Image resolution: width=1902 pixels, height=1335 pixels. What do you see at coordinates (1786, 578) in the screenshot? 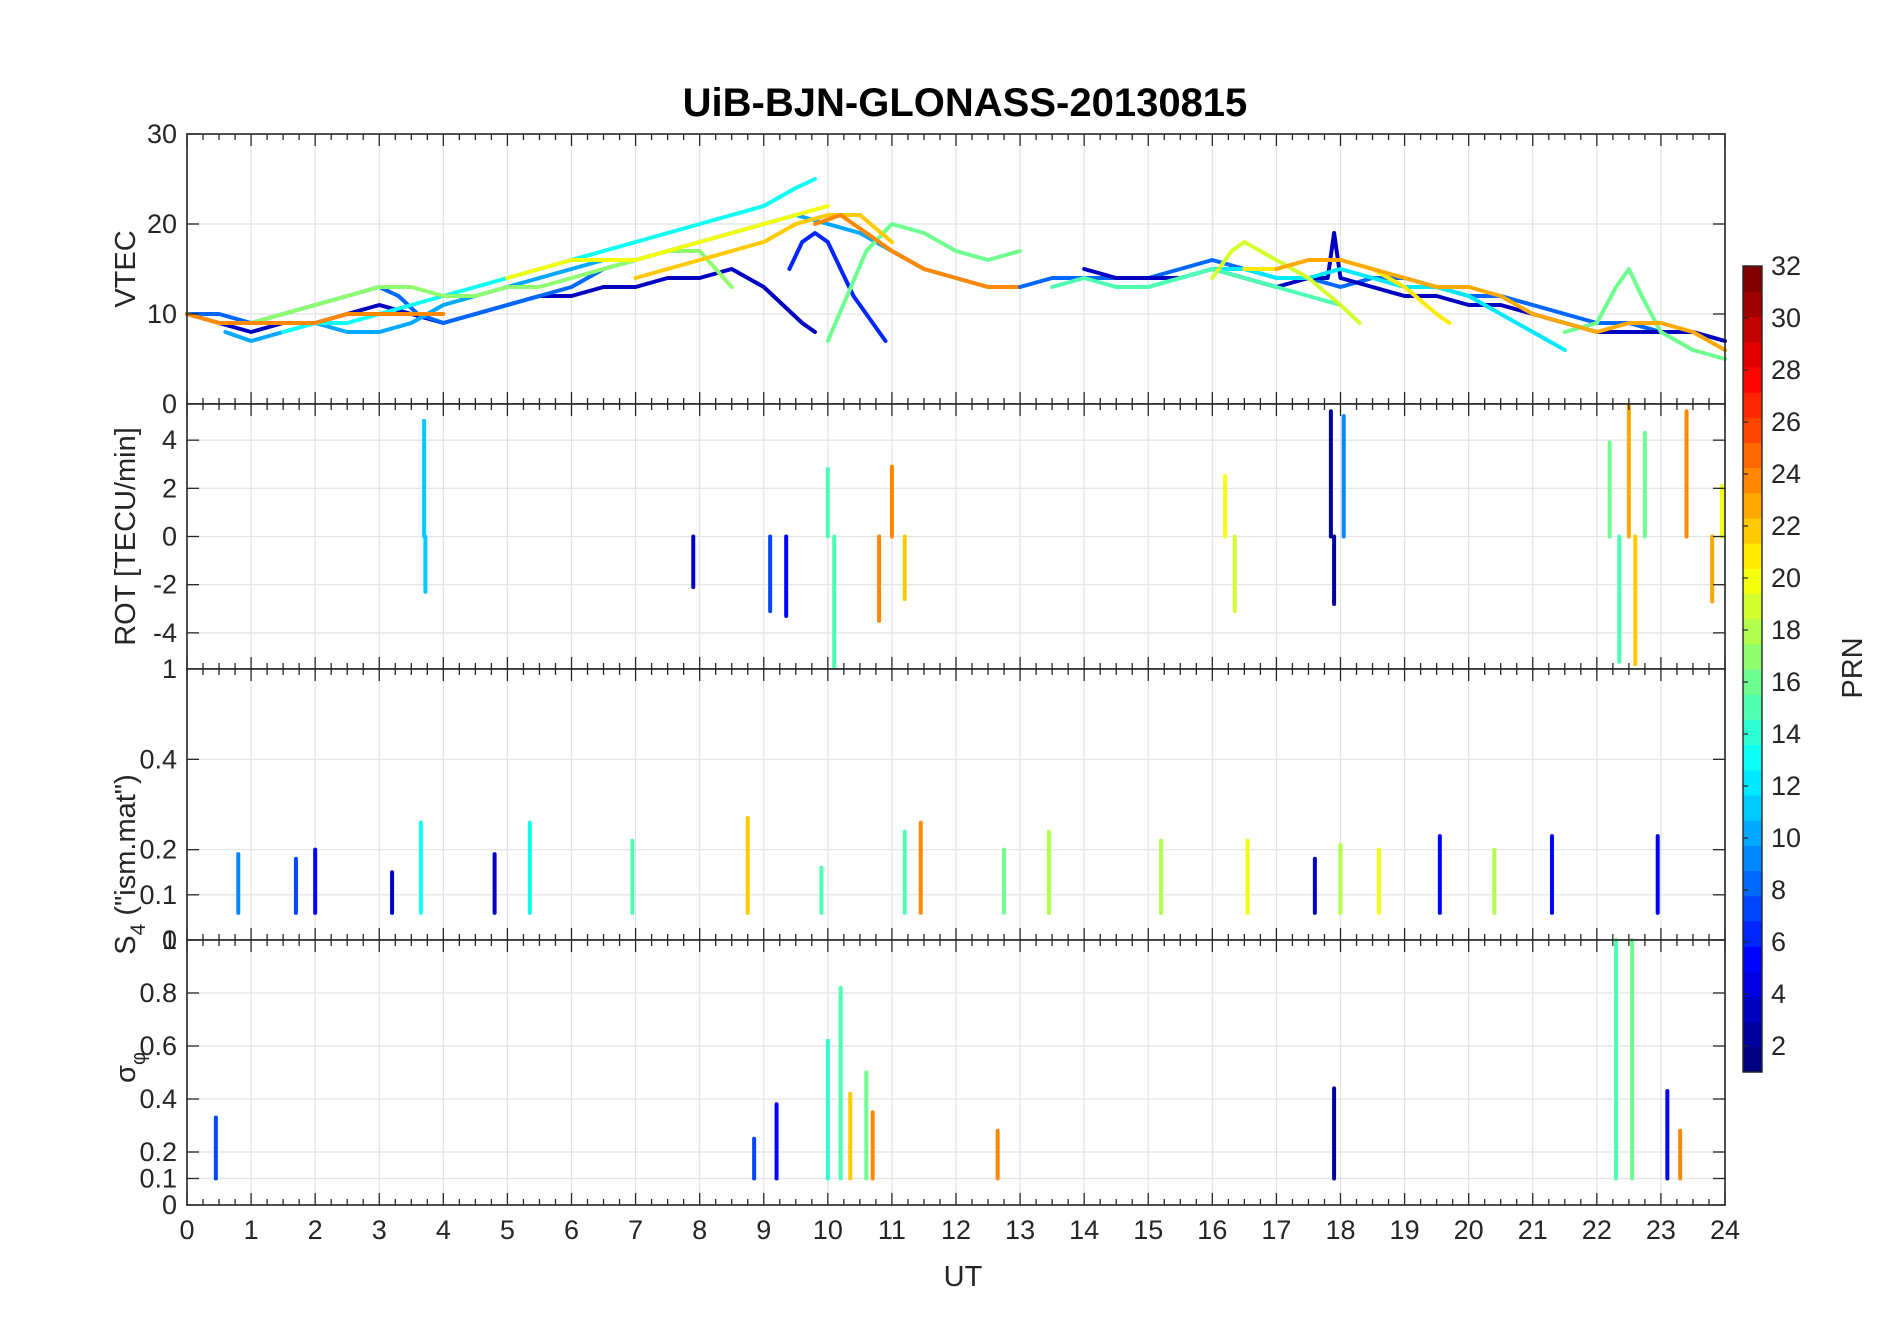
I see `colorbar-tick-label: 20` at bounding box center [1786, 578].